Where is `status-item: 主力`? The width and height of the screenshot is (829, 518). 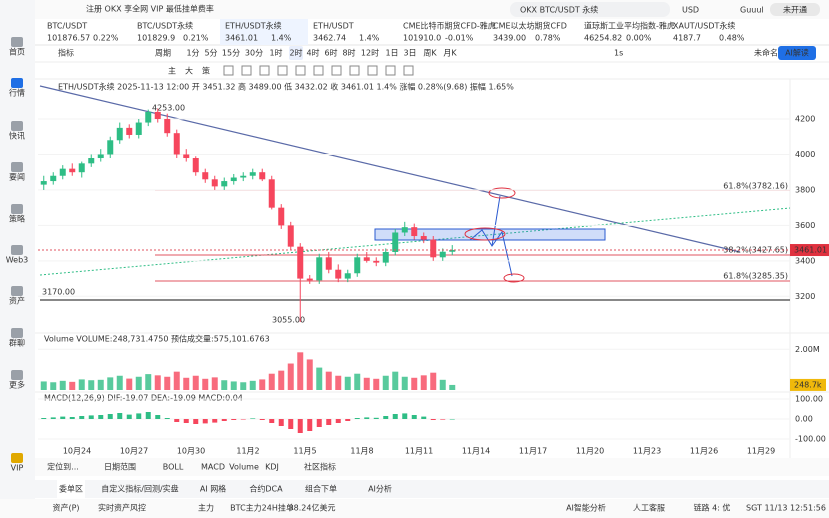 status-item: 主力 is located at coordinates (206, 508).